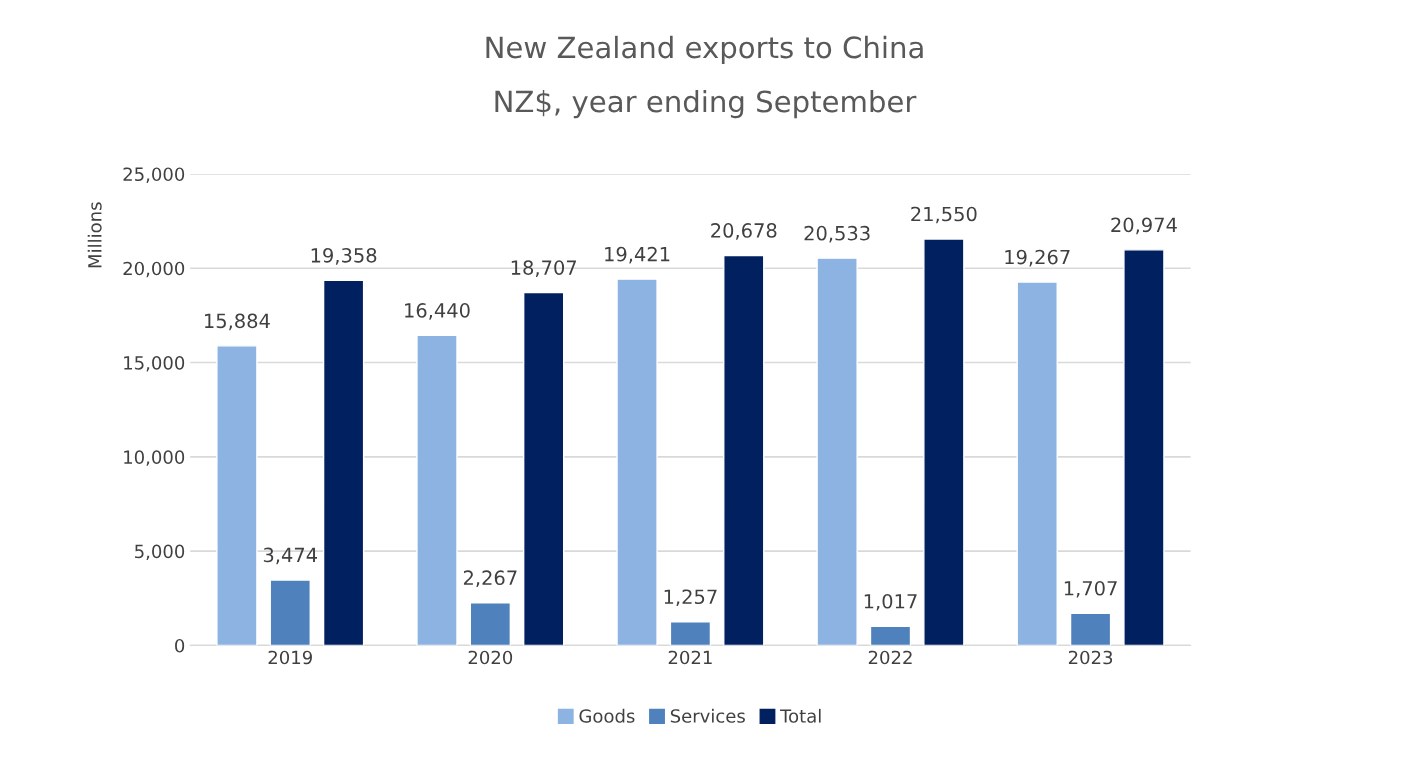 This screenshot has height=773, width=1409. What do you see at coordinates (1090, 589) in the screenshot?
I see `data-label: 1,707` at bounding box center [1090, 589].